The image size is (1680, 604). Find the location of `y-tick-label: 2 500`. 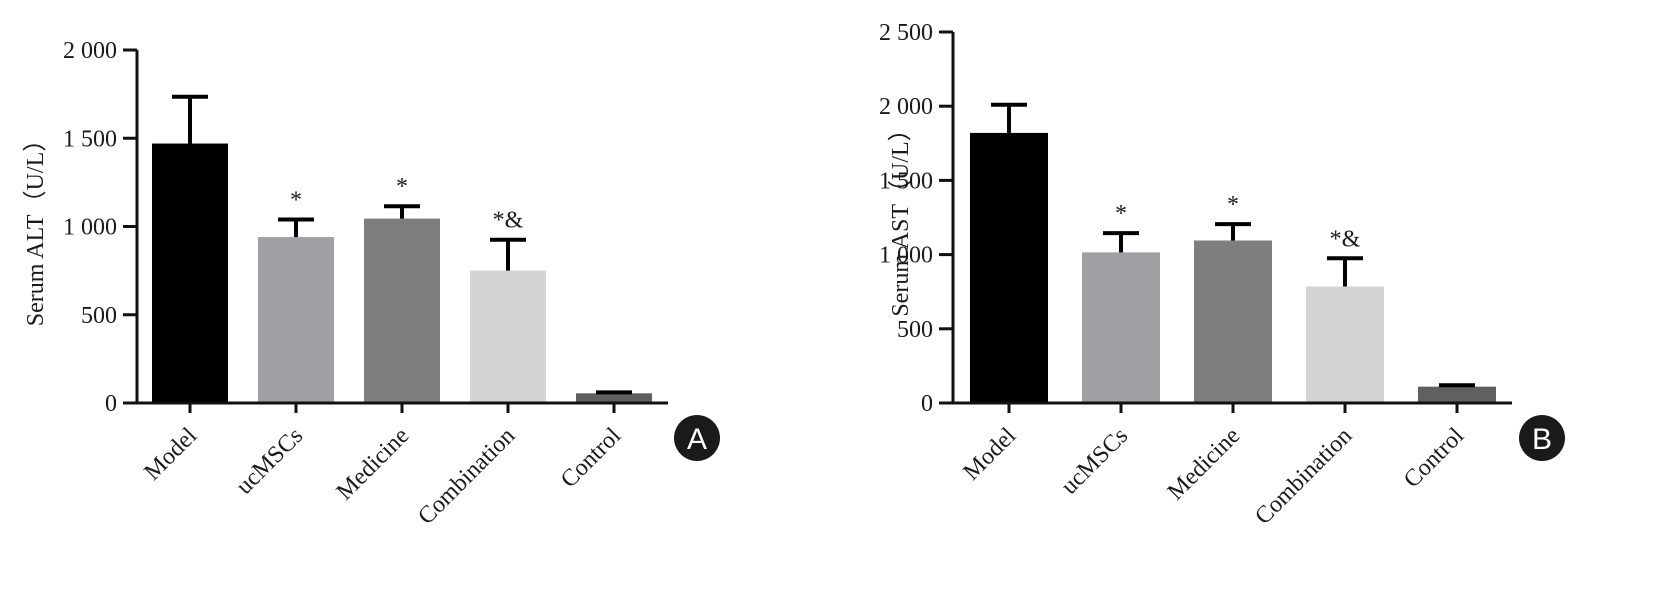

y-tick-label: 2 500 is located at coordinates (906, 33).